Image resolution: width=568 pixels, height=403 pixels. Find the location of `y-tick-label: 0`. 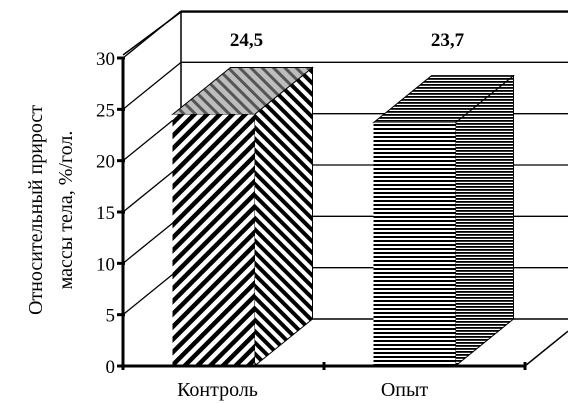

y-tick-label: 0 is located at coordinates (111, 367).